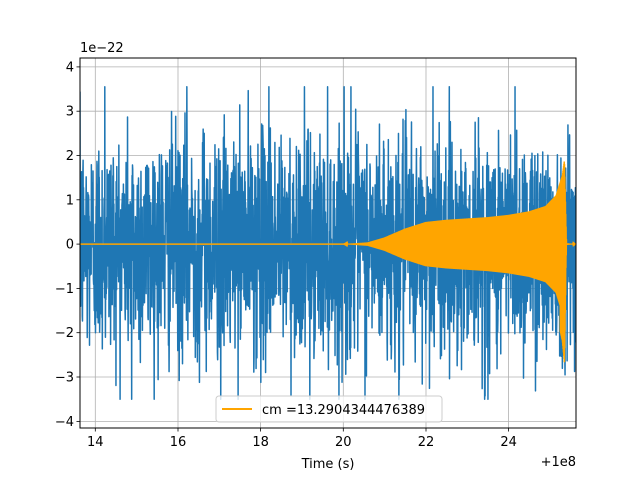 The image size is (640, 480). I want to click on y-tick-label: −1, so click(64, 289).